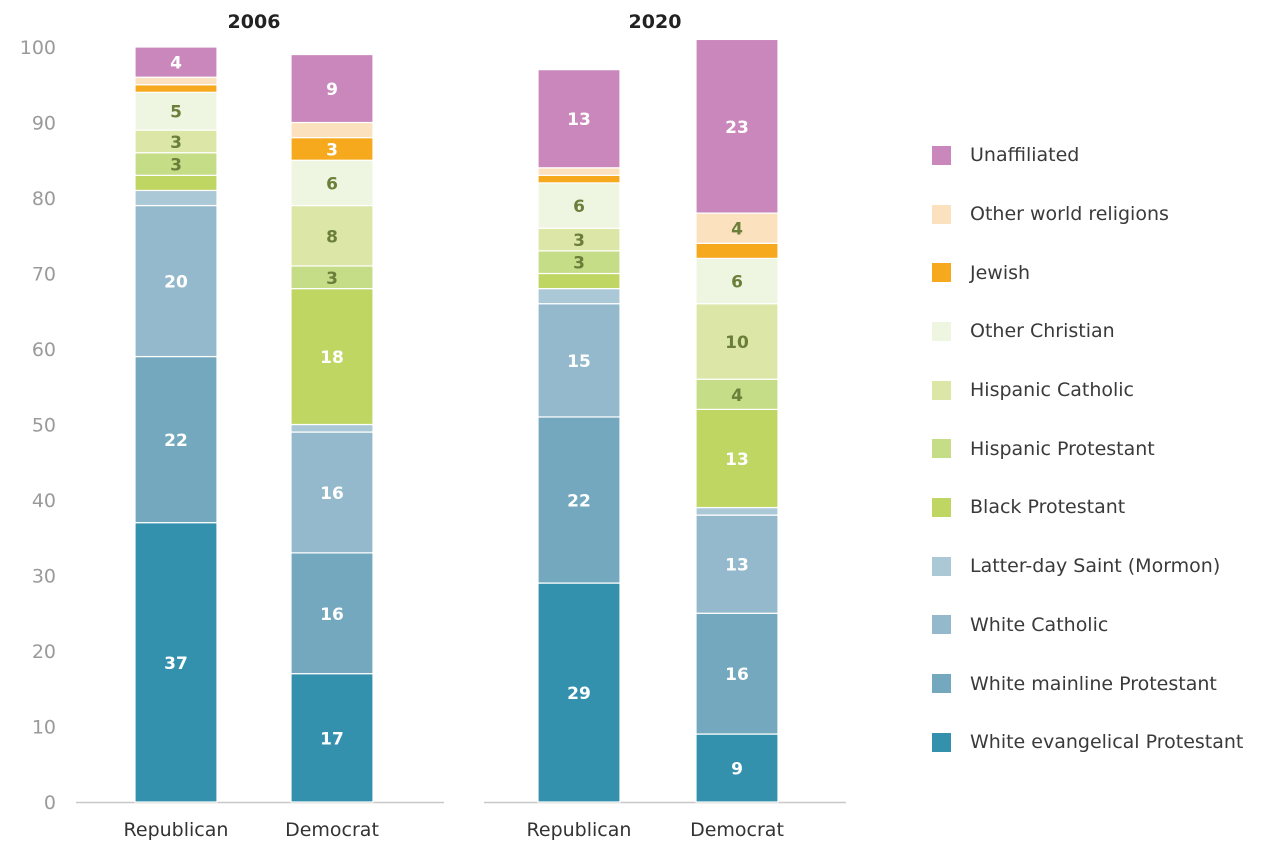 Image resolution: width=1288 pixels, height=846 pixels. Describe the element at coordinates (44, 728) in the screenshot. I see `y-tick-label: 10` at that location.